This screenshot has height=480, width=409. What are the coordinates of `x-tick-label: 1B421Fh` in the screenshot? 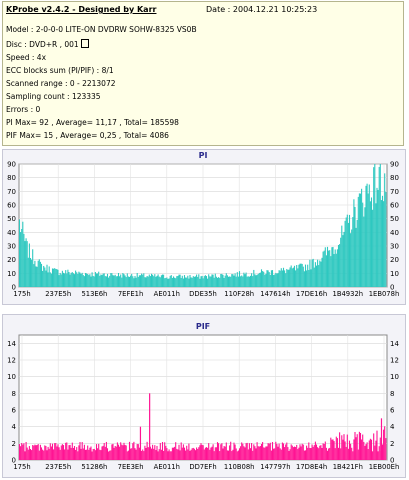 It's located at (348, 467).